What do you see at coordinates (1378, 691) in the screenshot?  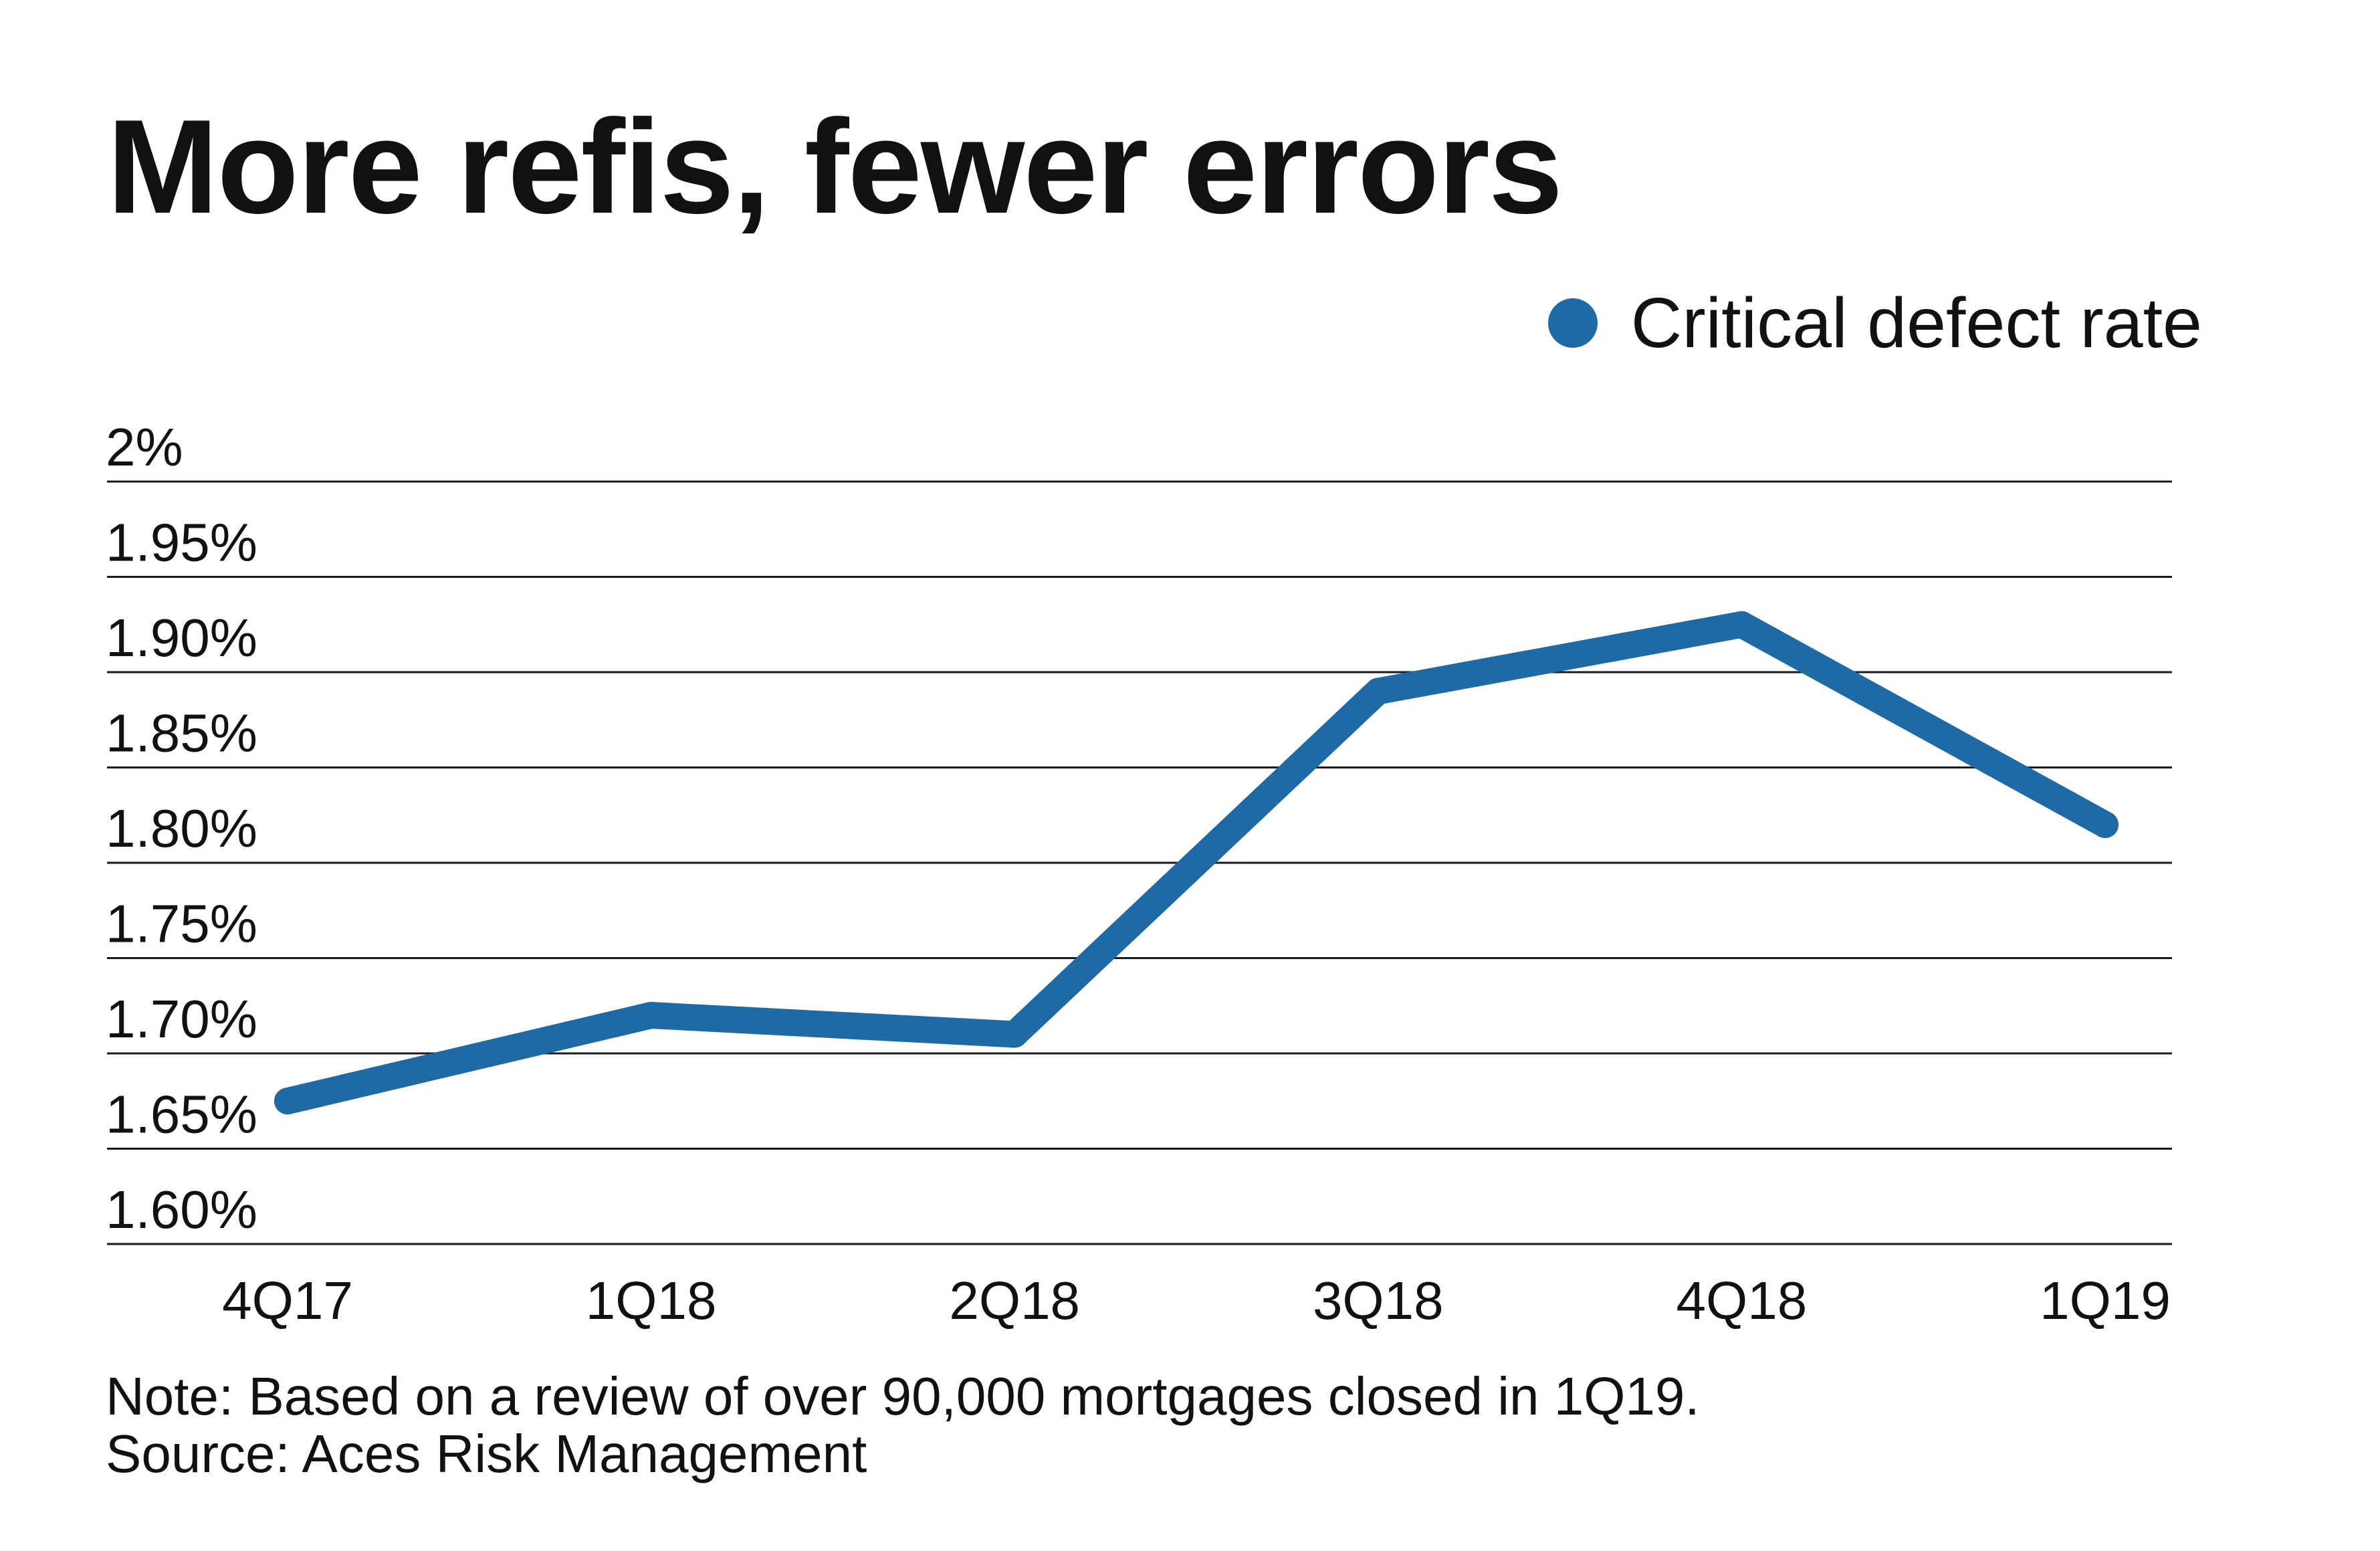 I see `data-point-3q18` at bounding box center [1378, 691].